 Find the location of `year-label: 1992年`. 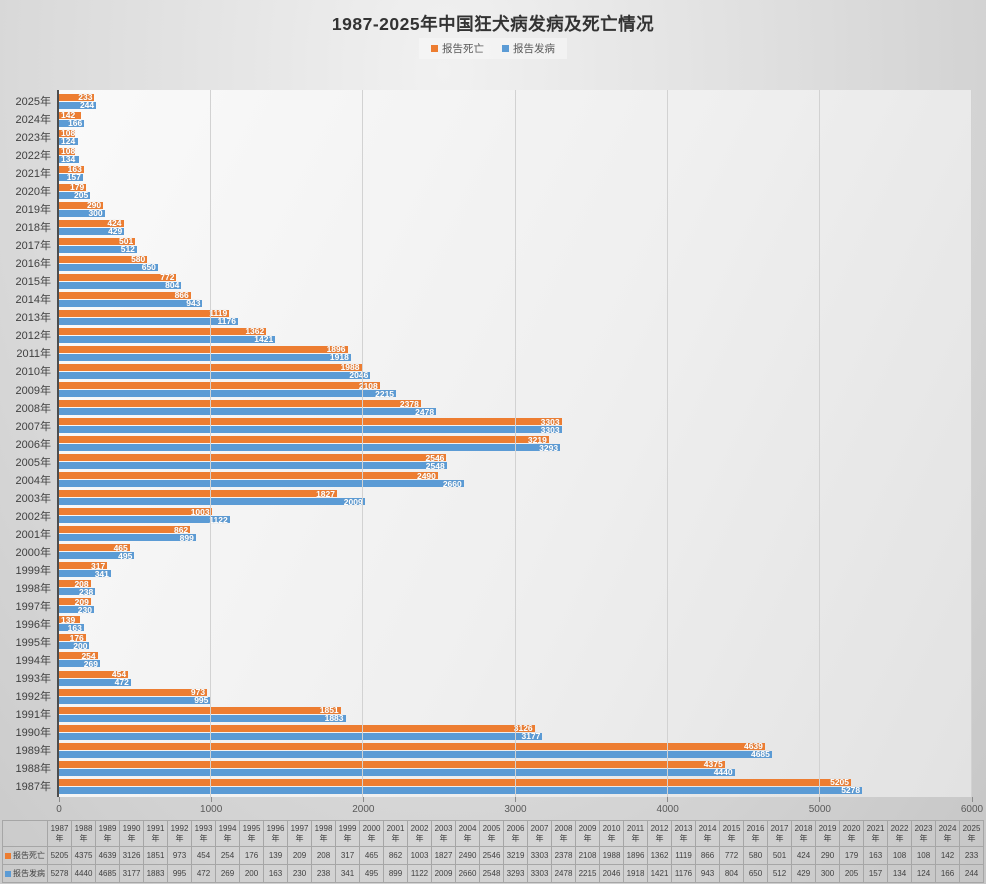

year-label: 1992年 is located at coordinates (33, 697).